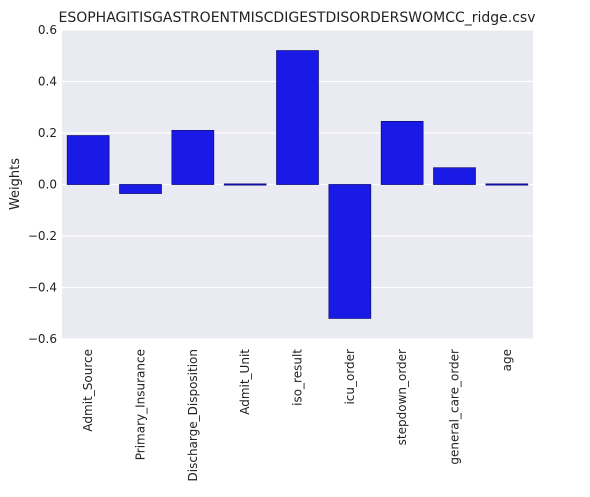 This screenshot has width=590, height=497. Describe the element at coordinates (42, 288) in the screenshot. I see `y-tick-label: −0.4` at that location.